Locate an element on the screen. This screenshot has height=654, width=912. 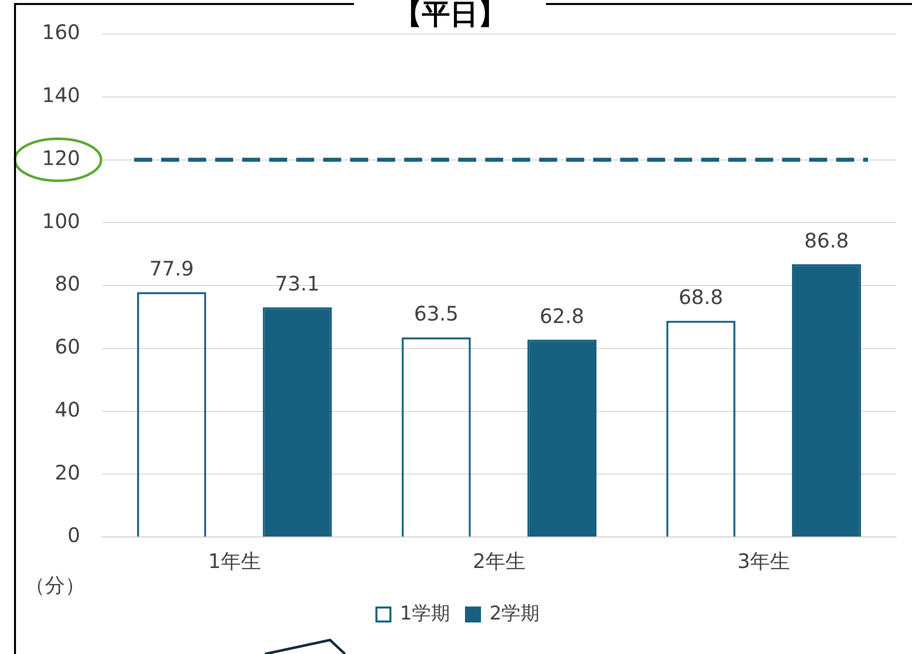
chart-title: 【平日】 is located at coordinates (450, 15).